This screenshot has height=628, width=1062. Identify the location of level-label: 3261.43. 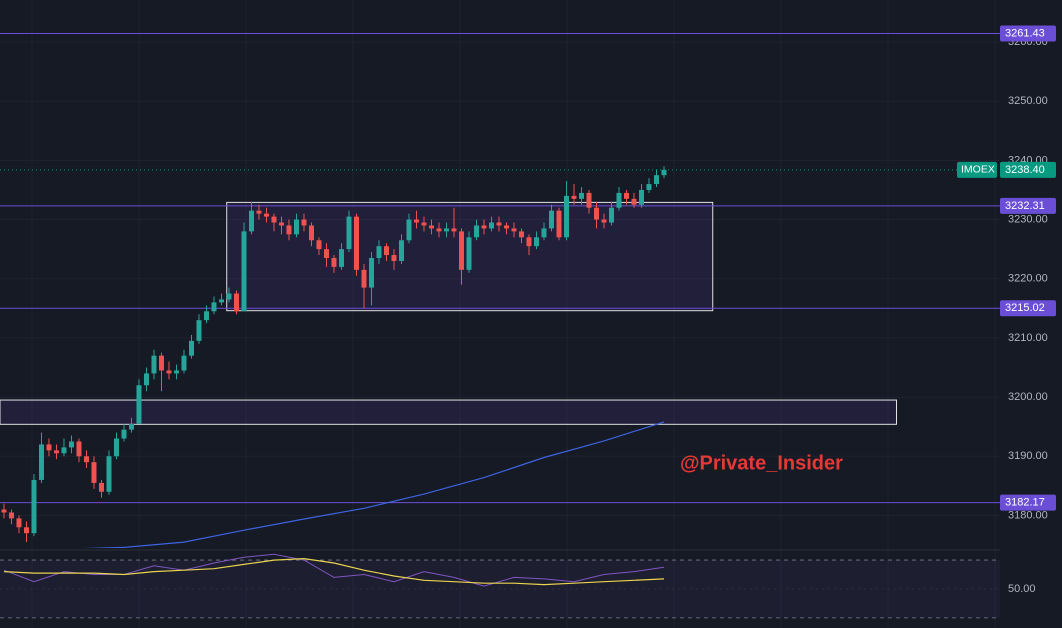
(1025, 33).